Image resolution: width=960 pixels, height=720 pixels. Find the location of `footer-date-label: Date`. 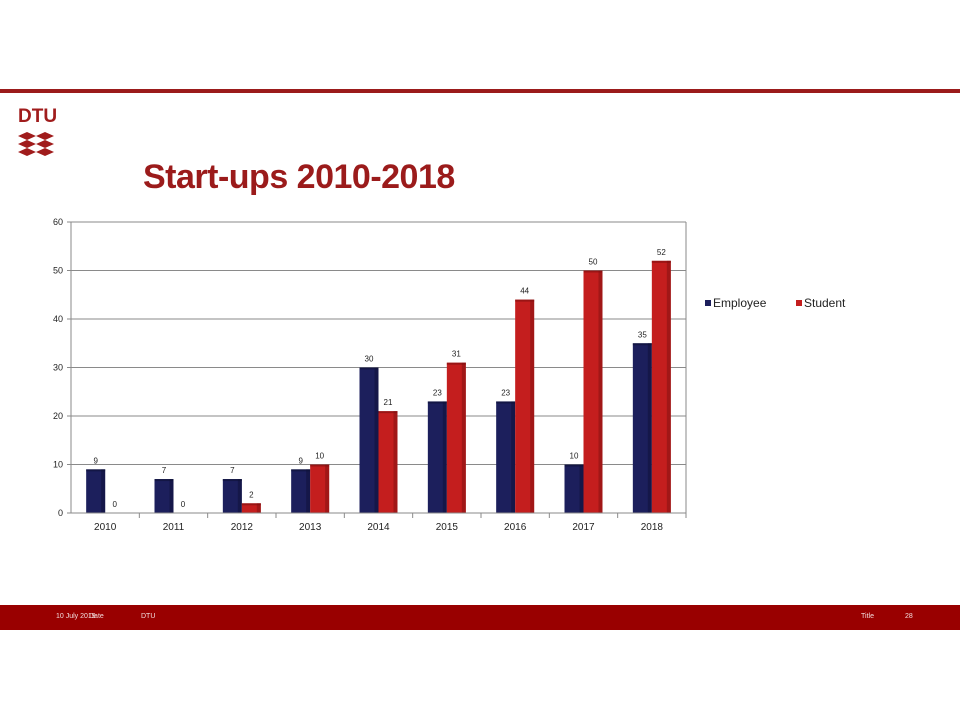

footer-date-label: Date is located at coordinates (96, 616).